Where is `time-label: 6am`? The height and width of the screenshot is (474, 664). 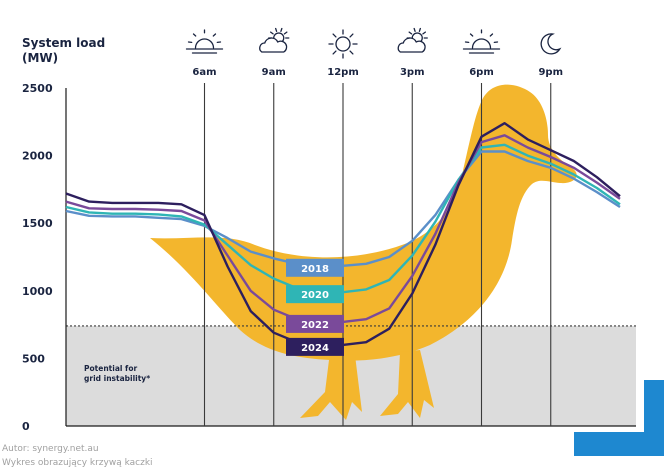
time-label: 6am is located at coordinates (204, 72).